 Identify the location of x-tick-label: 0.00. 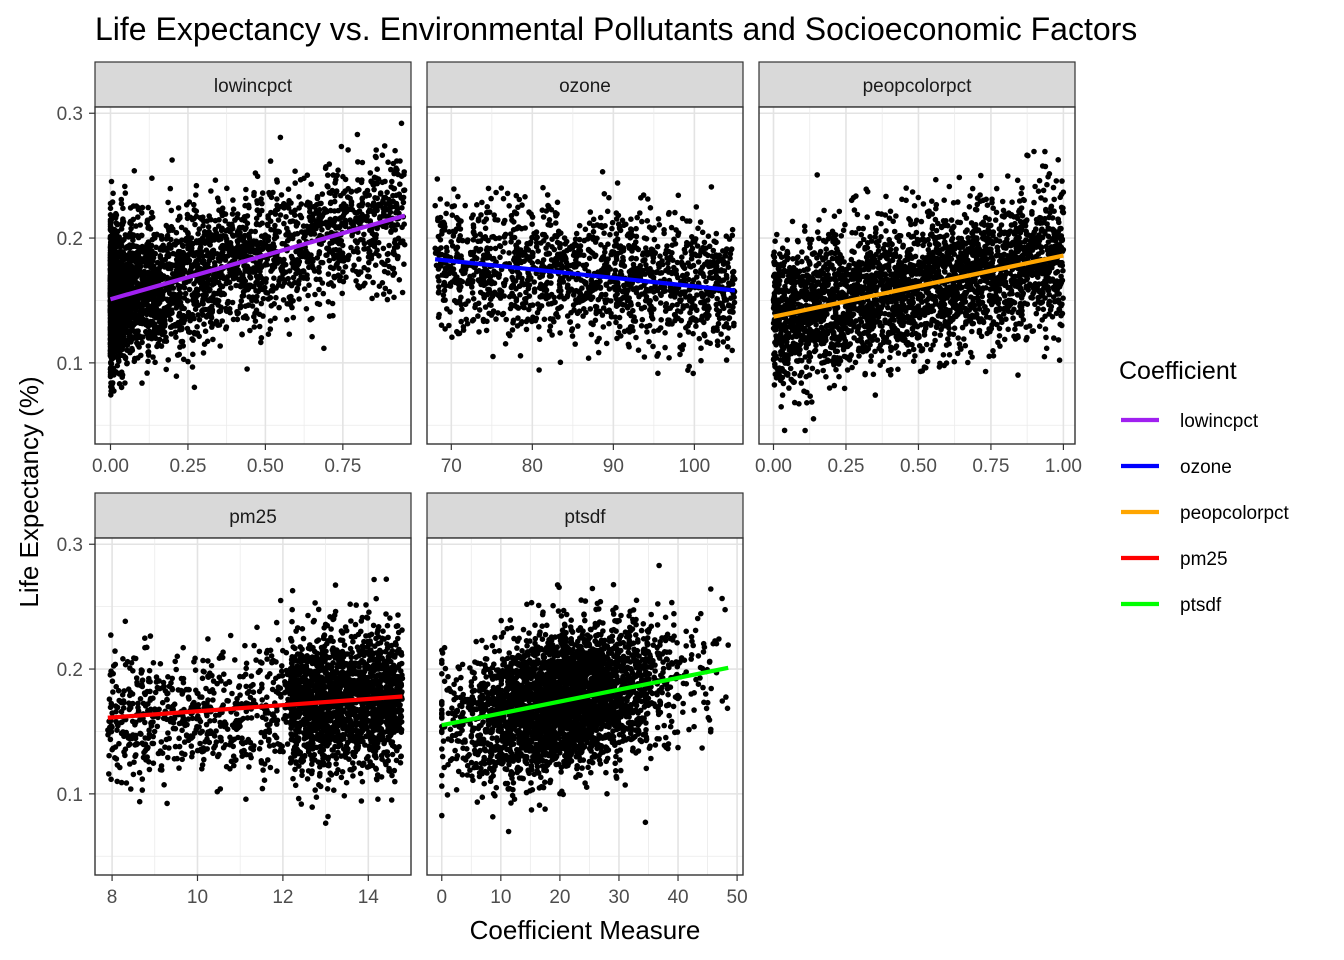
(110, 466).